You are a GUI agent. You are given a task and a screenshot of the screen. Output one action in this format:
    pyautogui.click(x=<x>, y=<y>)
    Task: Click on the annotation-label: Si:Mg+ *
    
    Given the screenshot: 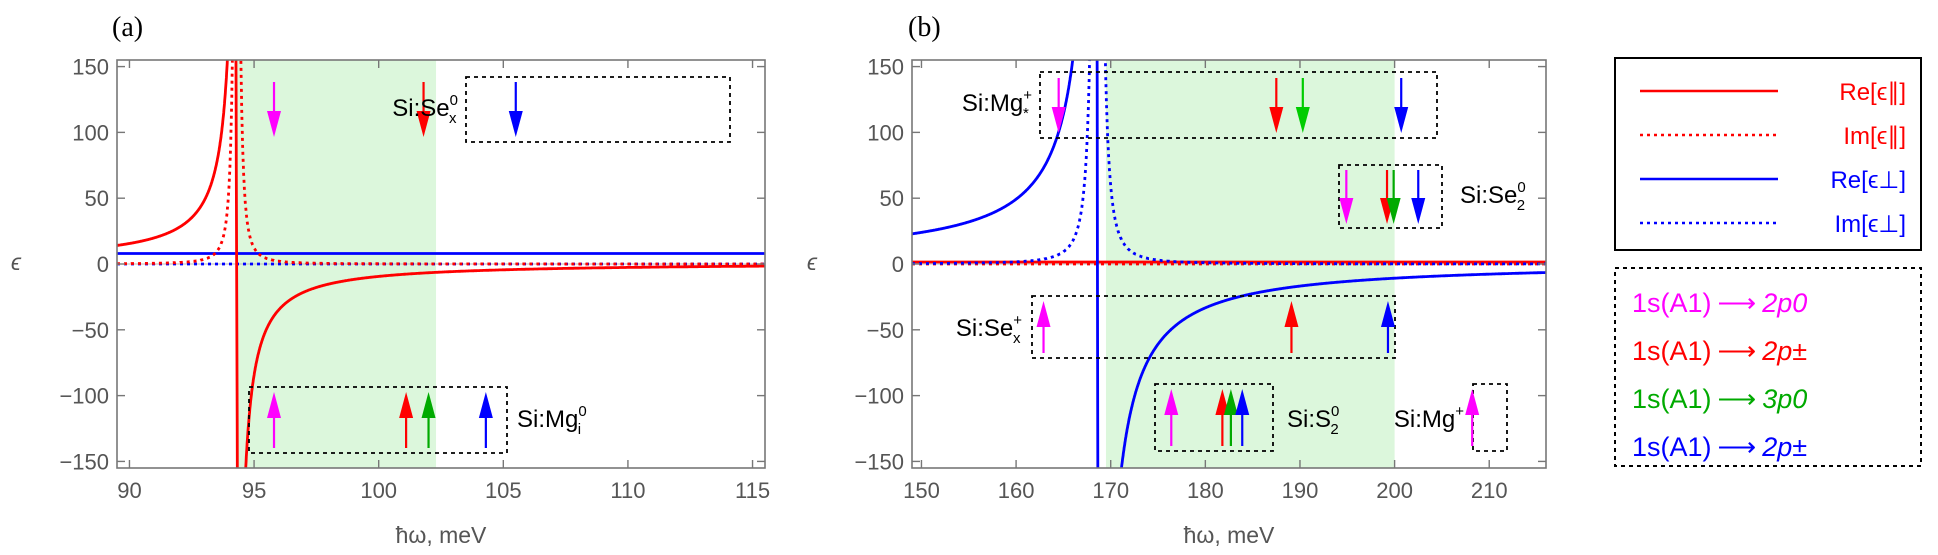 What is the action you would take?
    pyautogui.click(x=997, y=104)
    